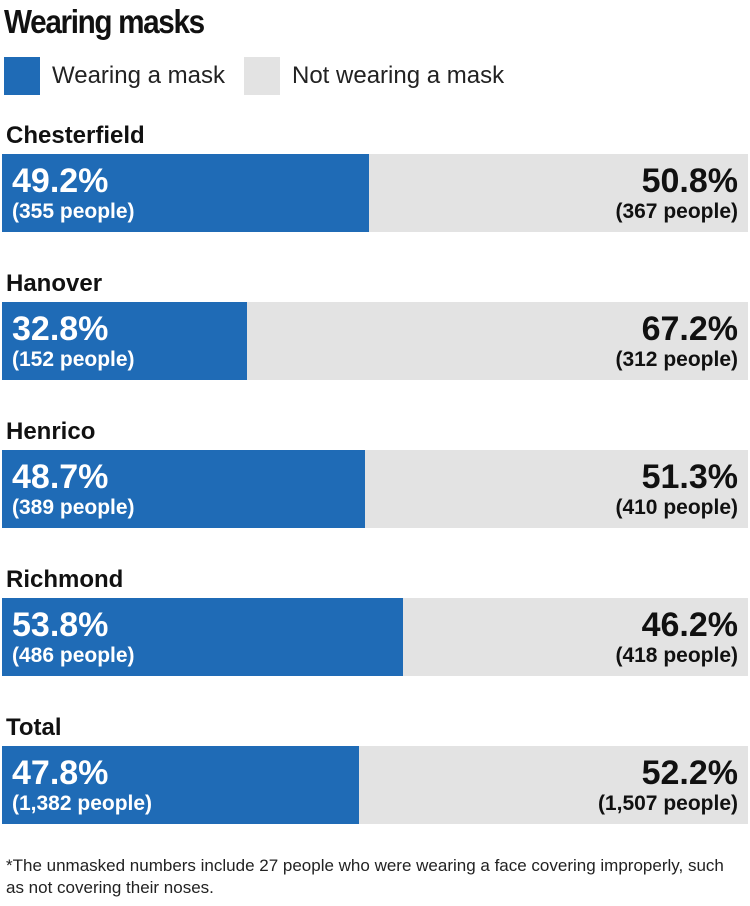  Describe the element at coordinates (73, 359) in the screenshot. I see `masked-people-label: (152 people)` at that location.